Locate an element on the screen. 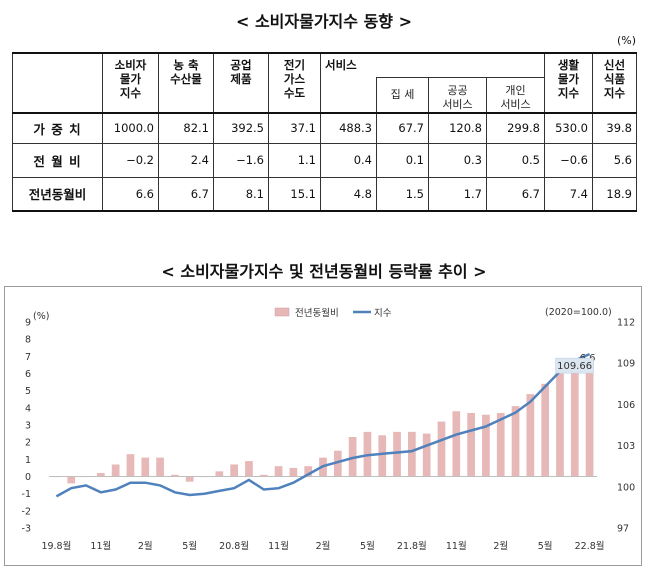  sub-header: 개인 서비스 is located at coordinates (515, 95).